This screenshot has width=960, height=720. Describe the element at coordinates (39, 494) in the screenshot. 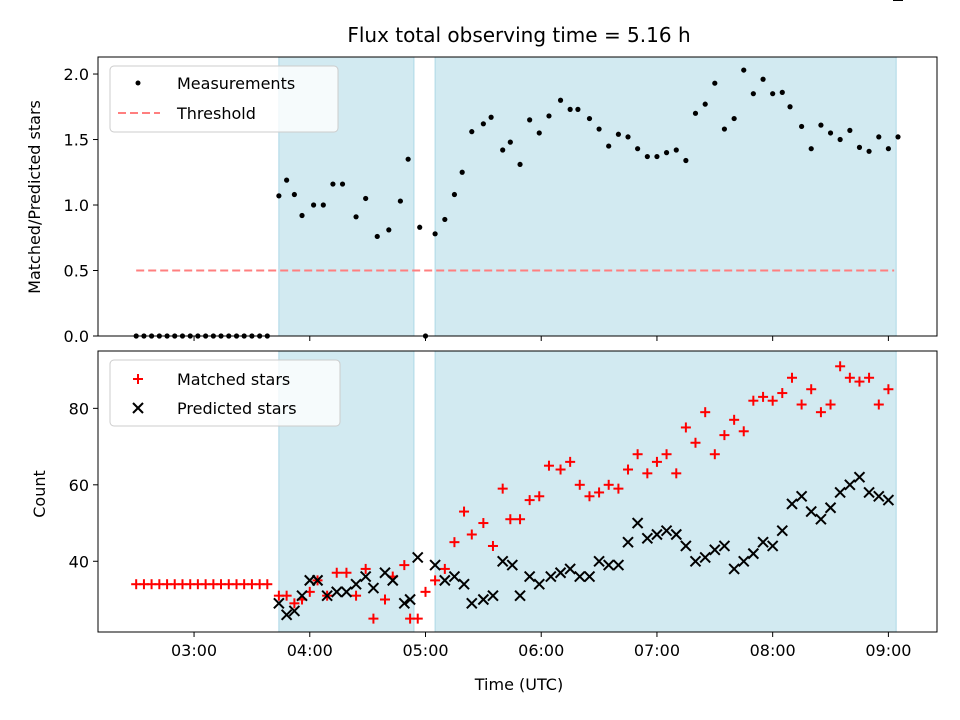

I see `bottom-y-axis-label: Count` at that location.